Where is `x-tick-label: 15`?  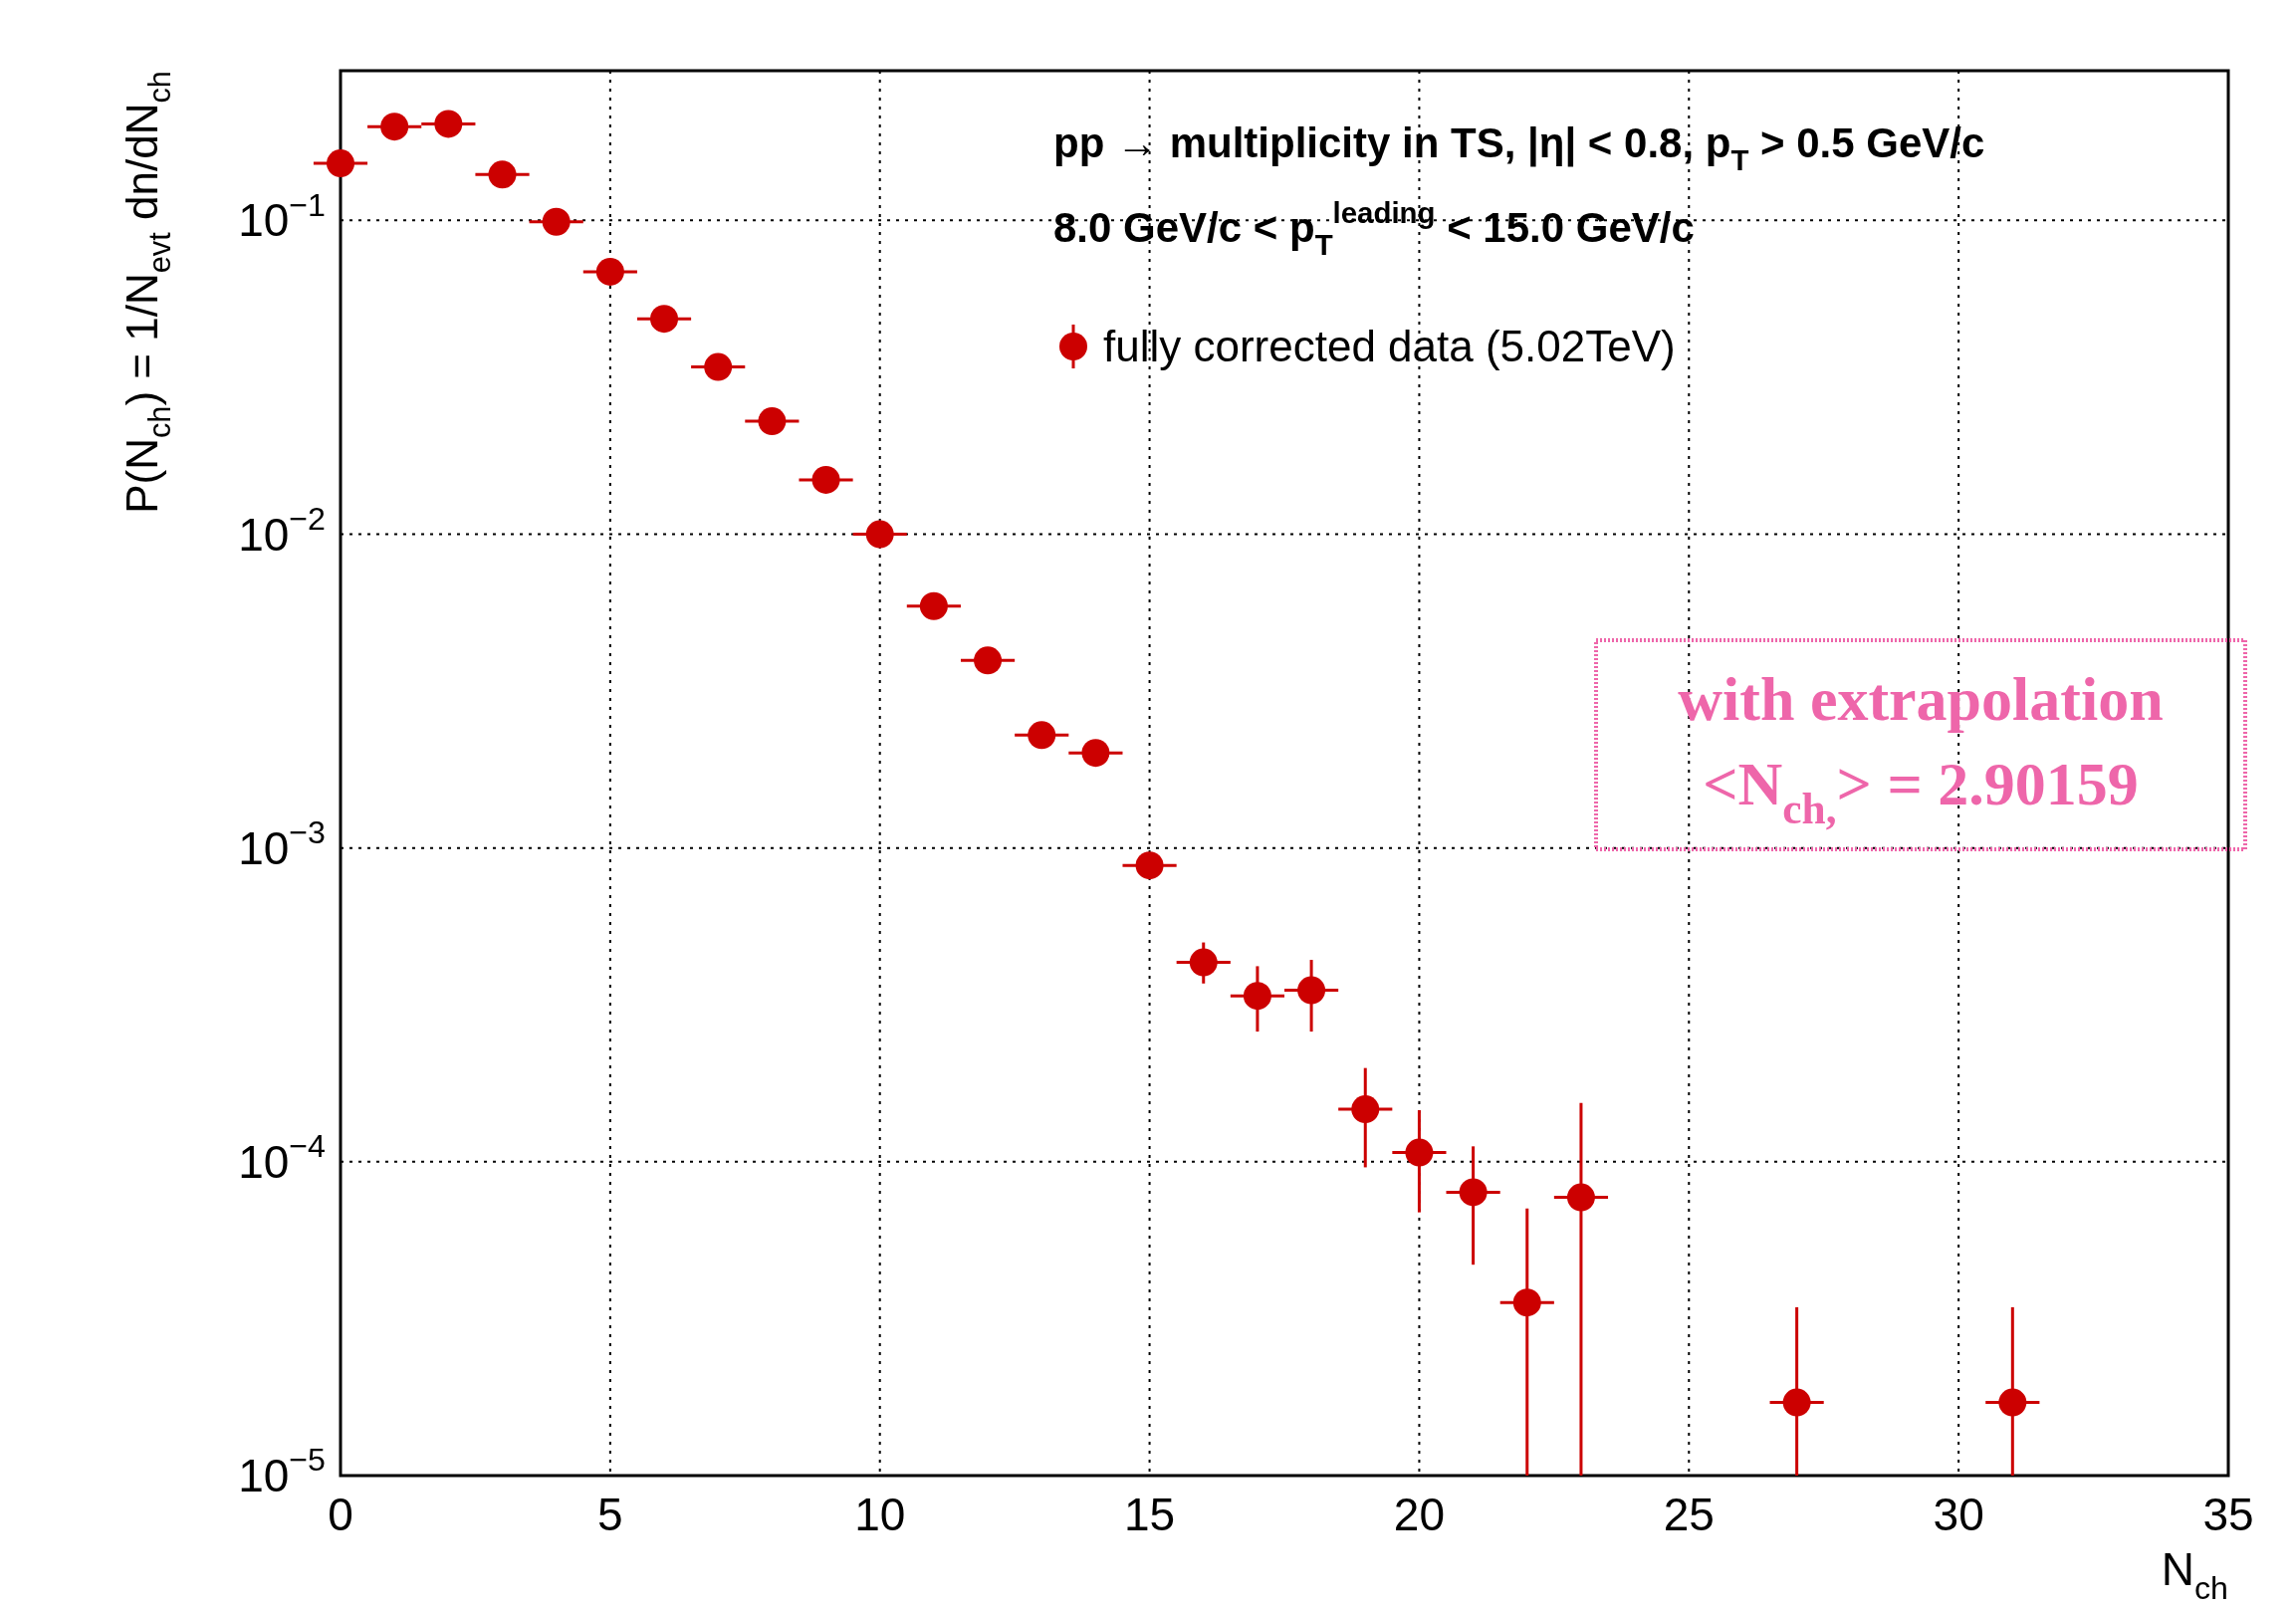
x-tick-label: 15 is located at coordinates (1149, 1514).